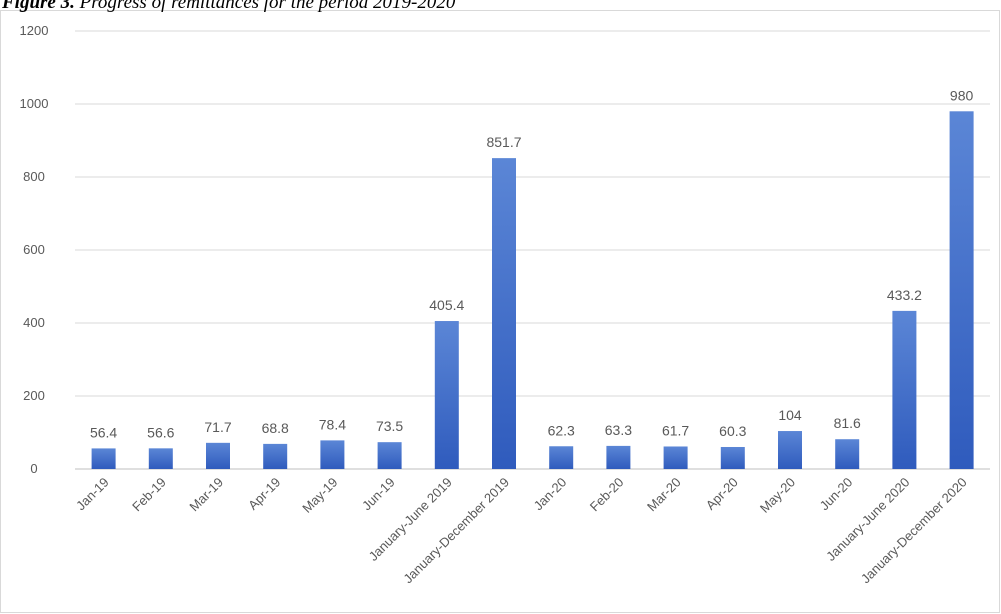 This screenshot has width=1001, height=614. What do you see at coordinates (664, 495) in the screenshot?
I see `x-tick-label: Mar-20` at bounding box center [664, 495].